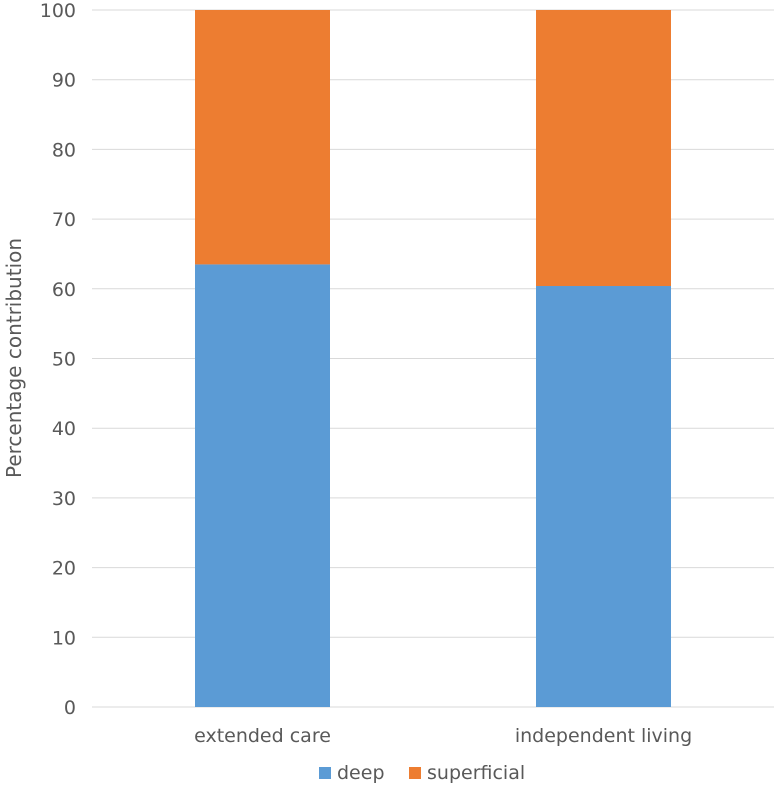  What do you see at coordinates (64, 569) in the screenshot?
I see `y-tick-label: 20` at bounding box center [64, 569].